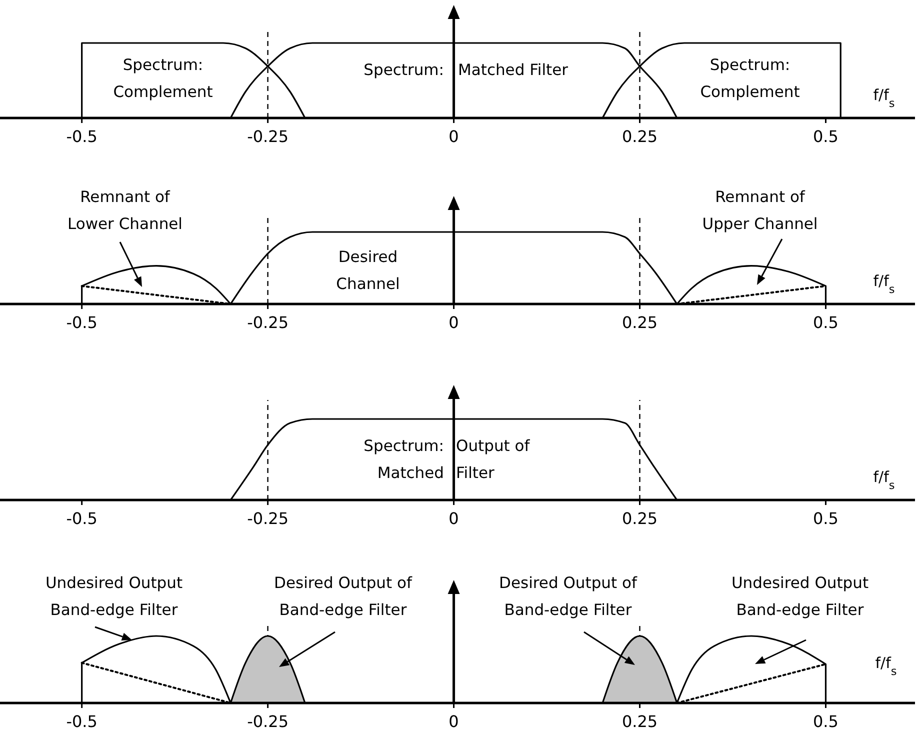  I want to click on annotation: Matched Filter, so click(513, 70).